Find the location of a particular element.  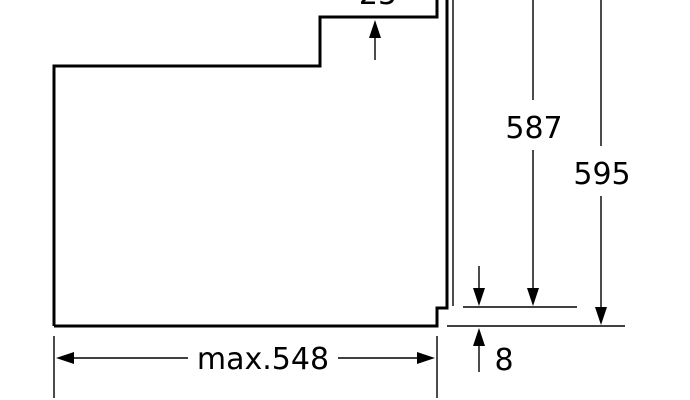

bottom-gap-label: 8 is located at coordinates (503, 360).